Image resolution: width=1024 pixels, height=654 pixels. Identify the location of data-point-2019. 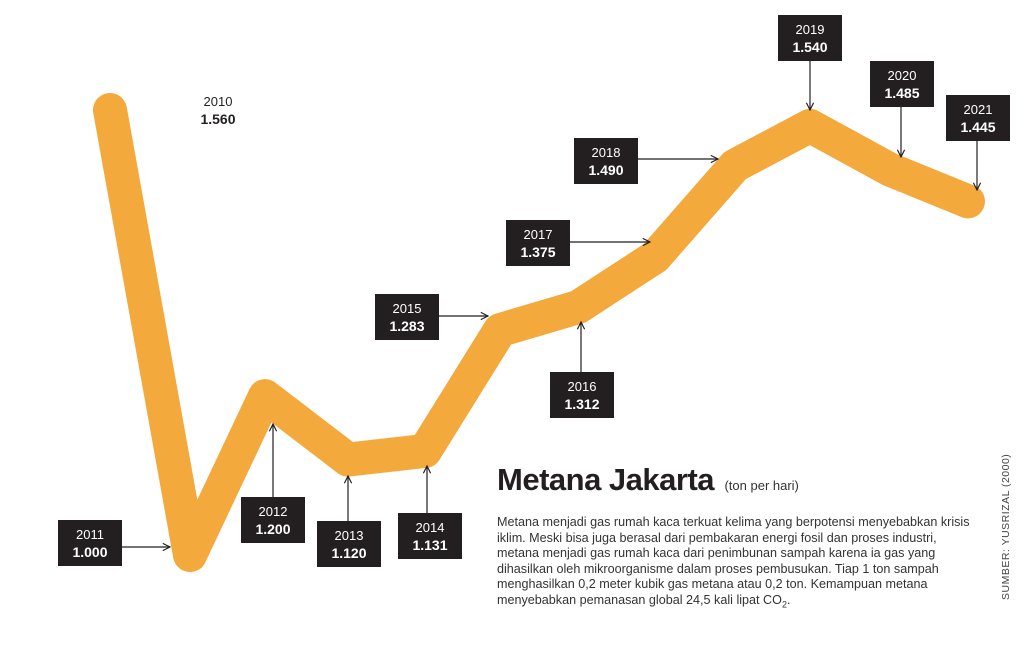
(810, 125).